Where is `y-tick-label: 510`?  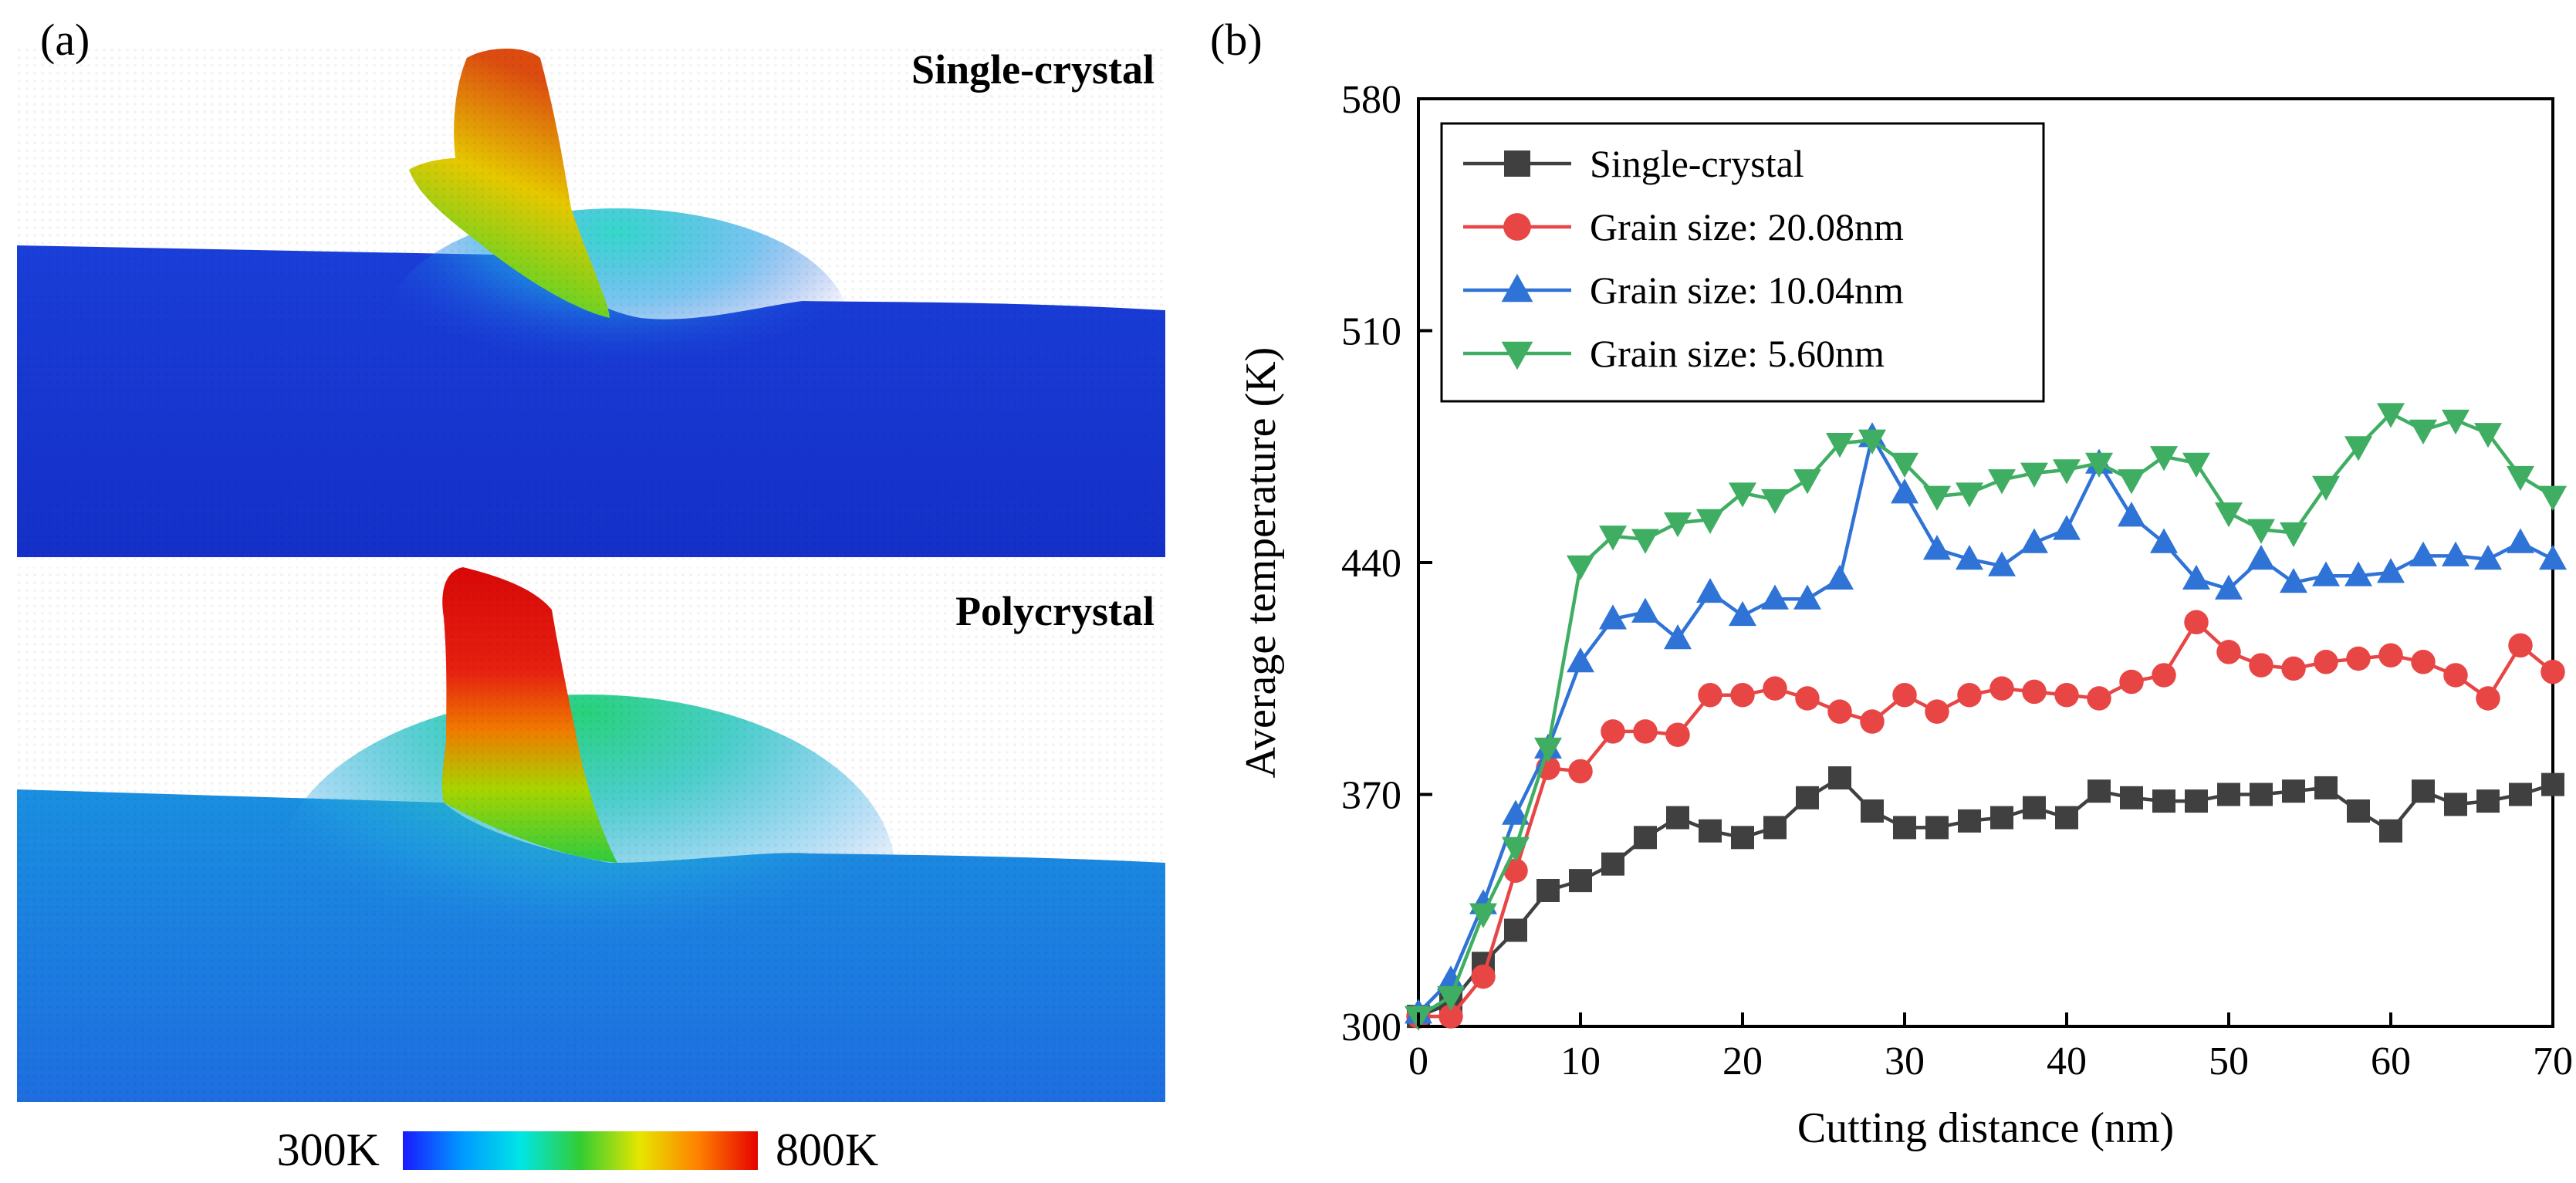
y-tick-label: 510 is located at coordinates (1371, 332).